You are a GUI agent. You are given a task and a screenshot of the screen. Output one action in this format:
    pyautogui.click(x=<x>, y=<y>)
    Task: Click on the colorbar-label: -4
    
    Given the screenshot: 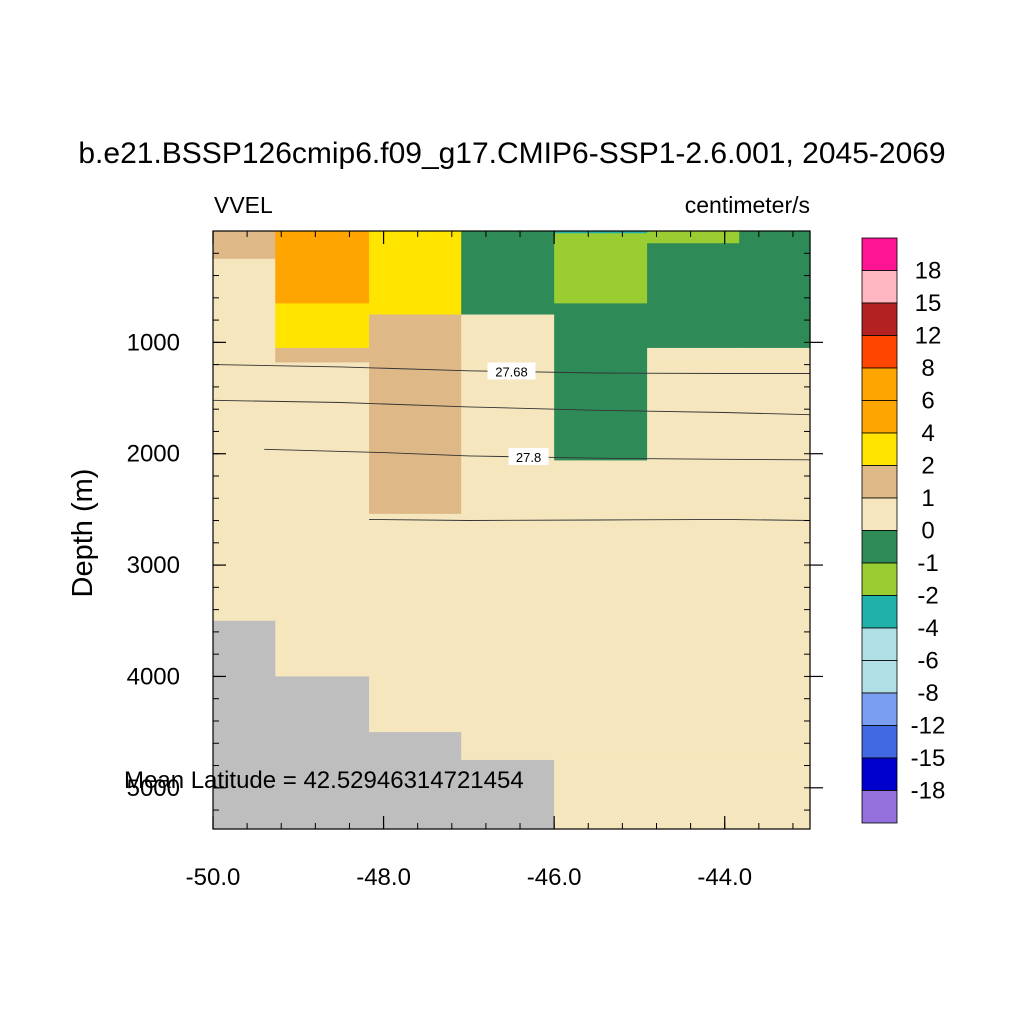 What is the action you would take?
    pyautogui.click(x=927, y=628)
    